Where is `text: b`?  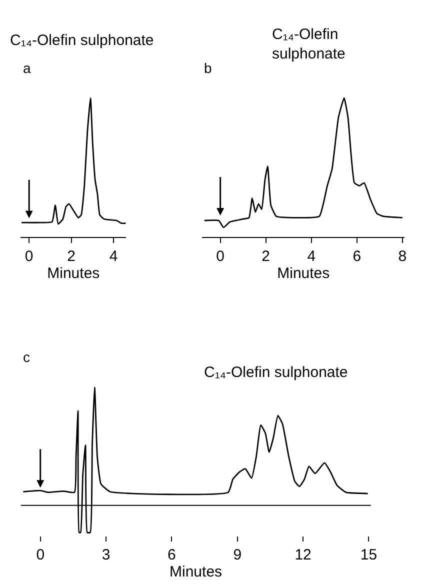 text: b is located at coordinates (208, 68).